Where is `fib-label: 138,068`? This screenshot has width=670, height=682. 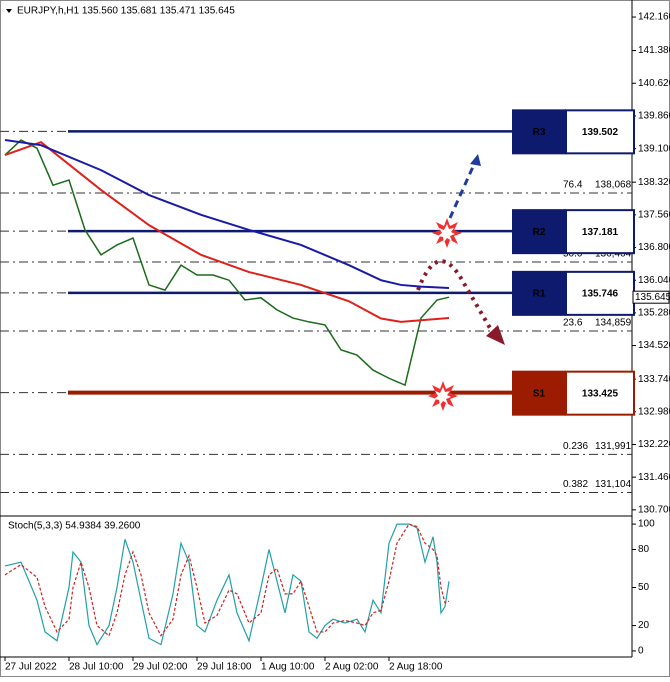 fib-label: 138,068 is located at coordinates (613, 185).